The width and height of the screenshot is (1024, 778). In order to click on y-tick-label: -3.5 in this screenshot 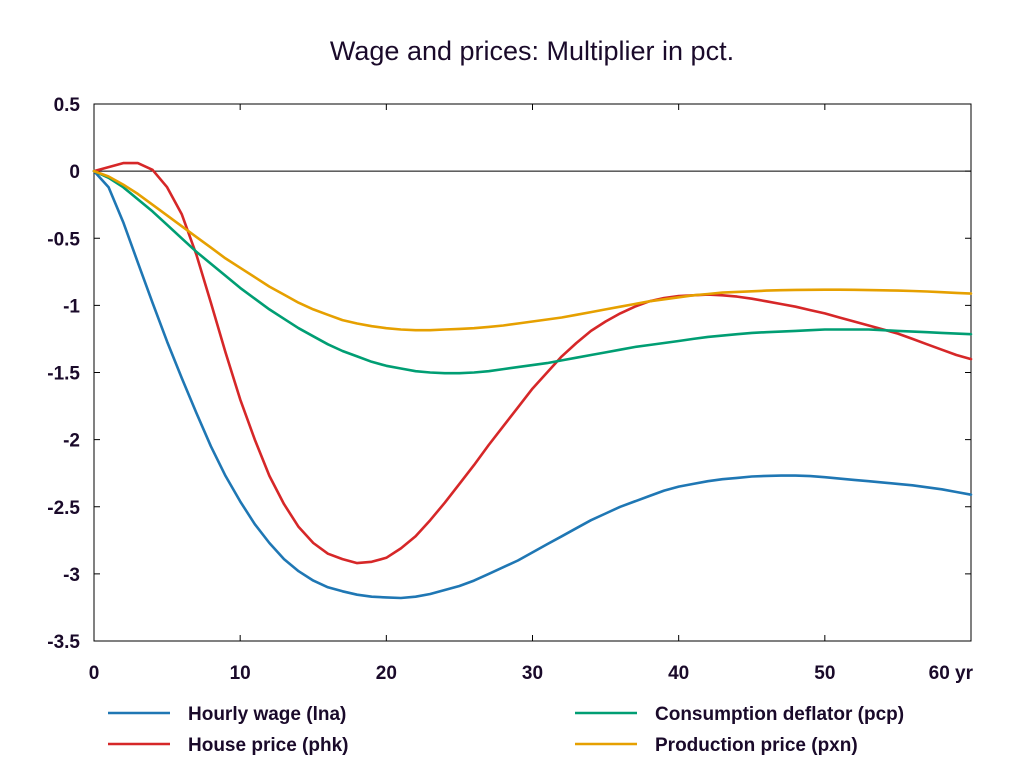, I will do `click(63, 642)`.